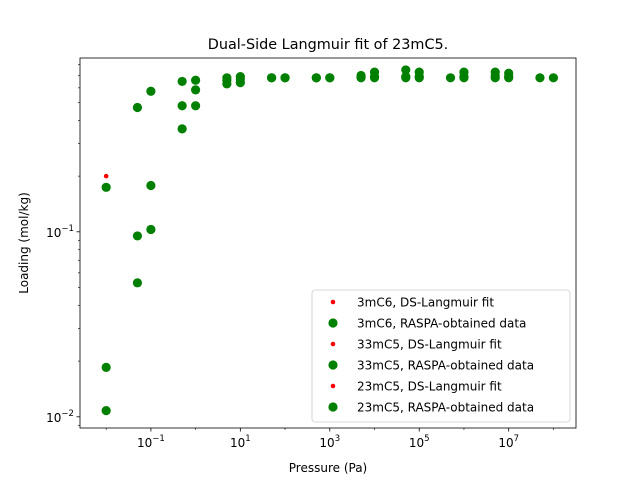 The height and width of the screenshot is (480, 640). Describe the element at coordinates (425, 303) in the screenshot. I see `legend-label-0: 3mC6, DS-Langmuir fit` at that location.